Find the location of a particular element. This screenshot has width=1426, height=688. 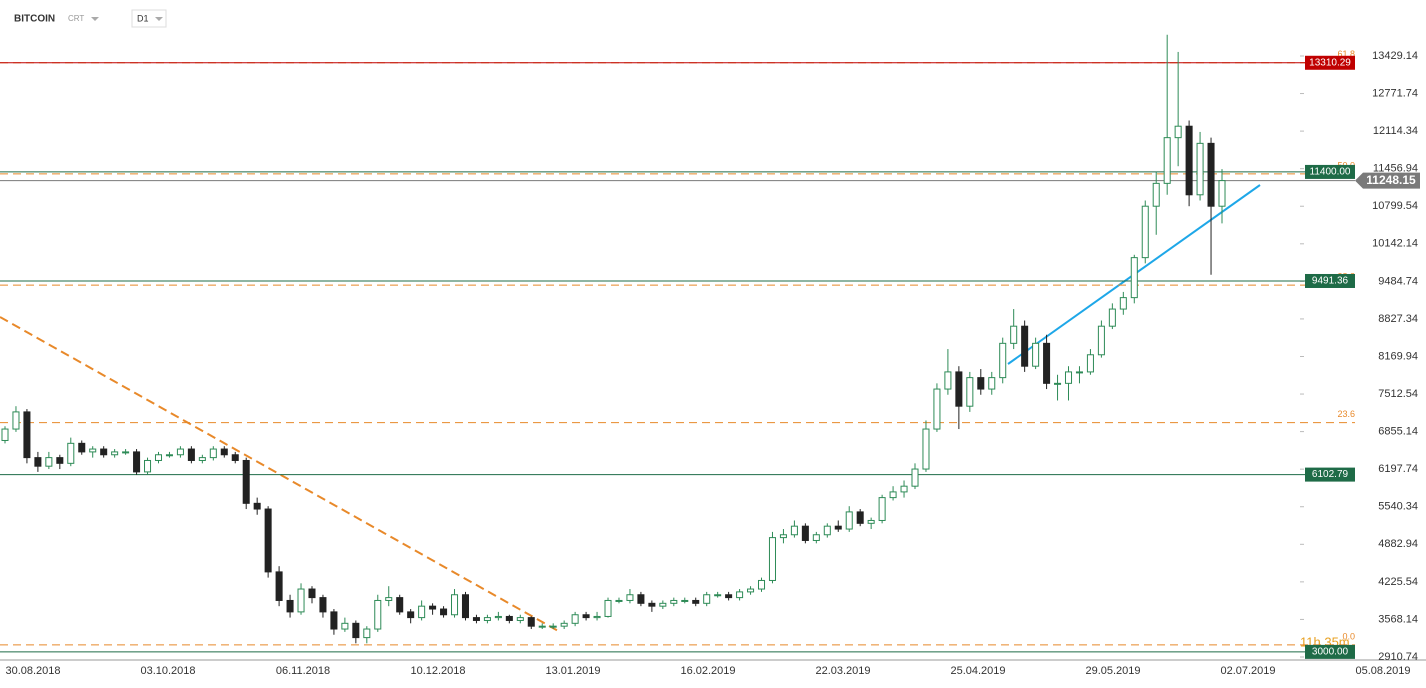

x-tick-label: 13.01.2019 is located at coordinates (572, 671).